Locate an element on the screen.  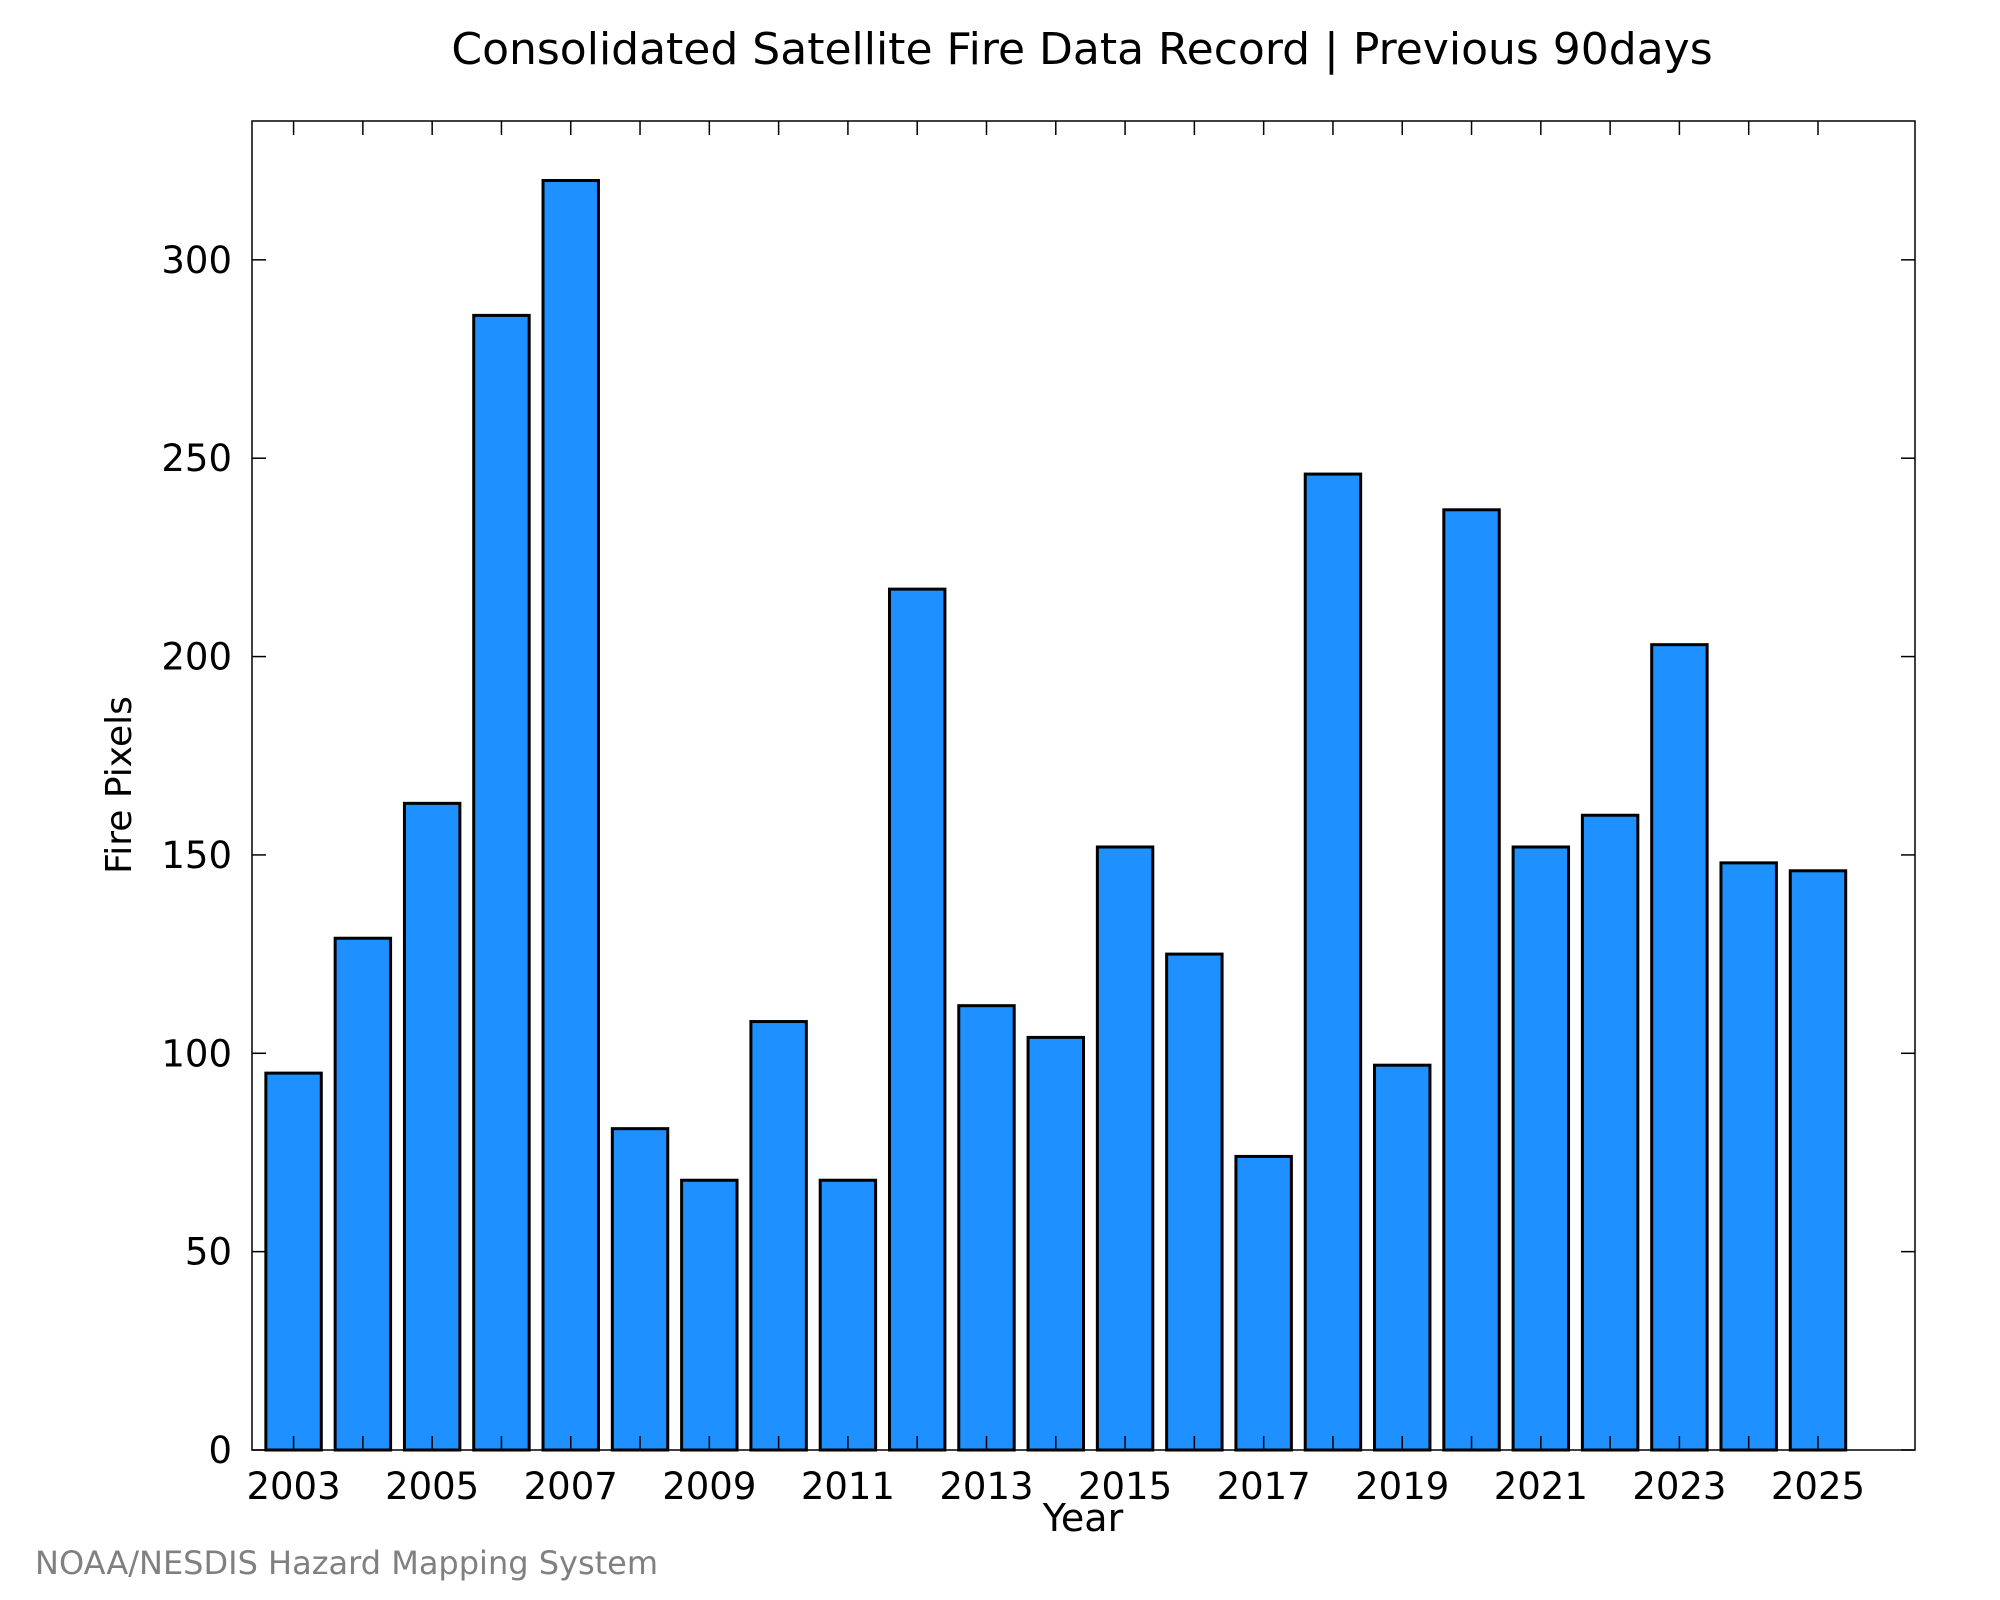
bar-2019 is located at coordinates (1402, 1257).